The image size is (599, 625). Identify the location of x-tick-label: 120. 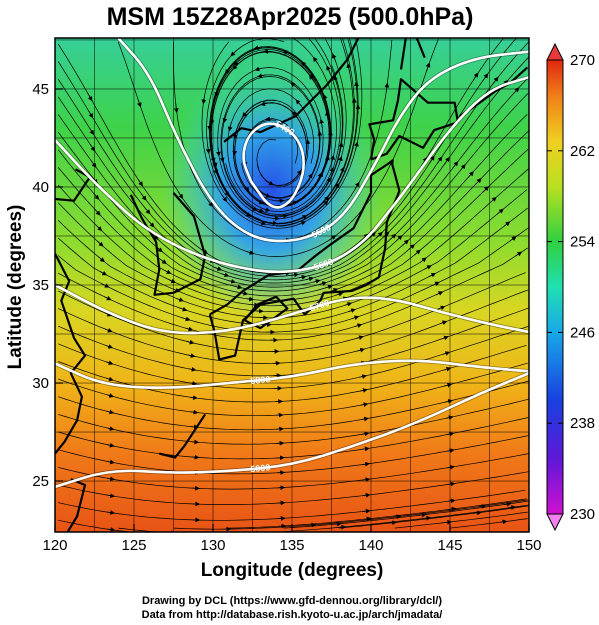
(54, 545).